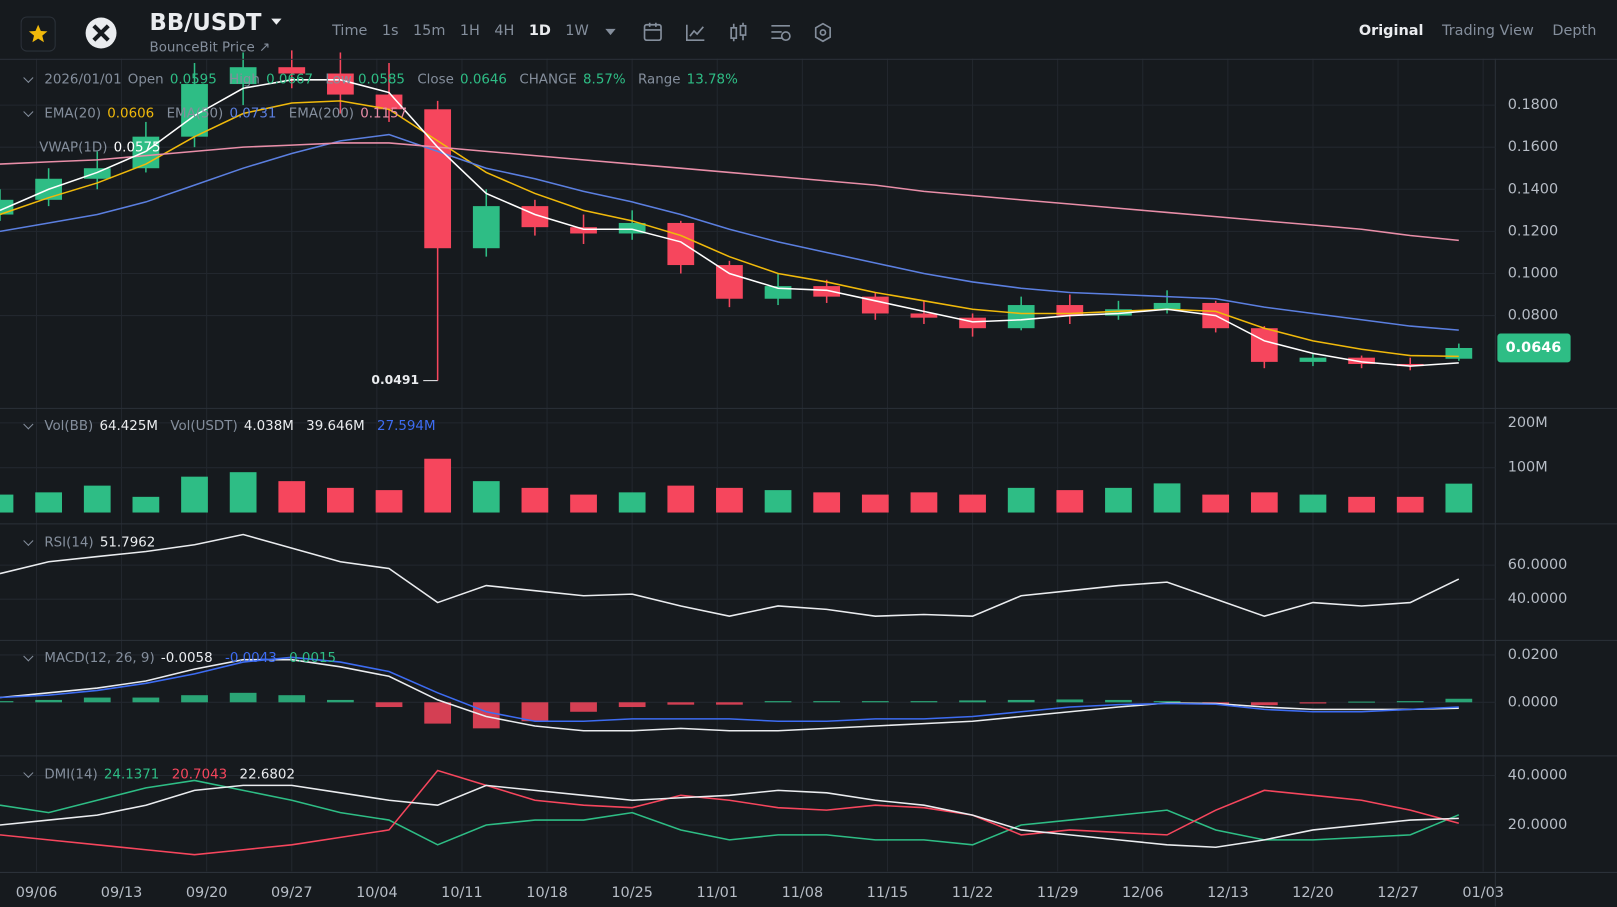  I want to click on x-tick-label: 12/27, so click(1398, 893).